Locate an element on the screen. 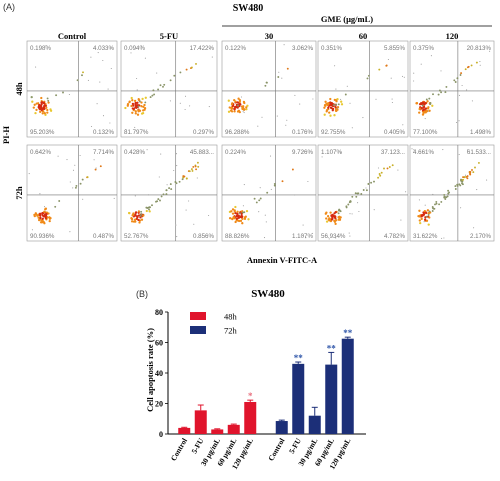  flow-plot: 0.351% 5.855% 92.755% 0.405% is located at coordinates (363, 89).